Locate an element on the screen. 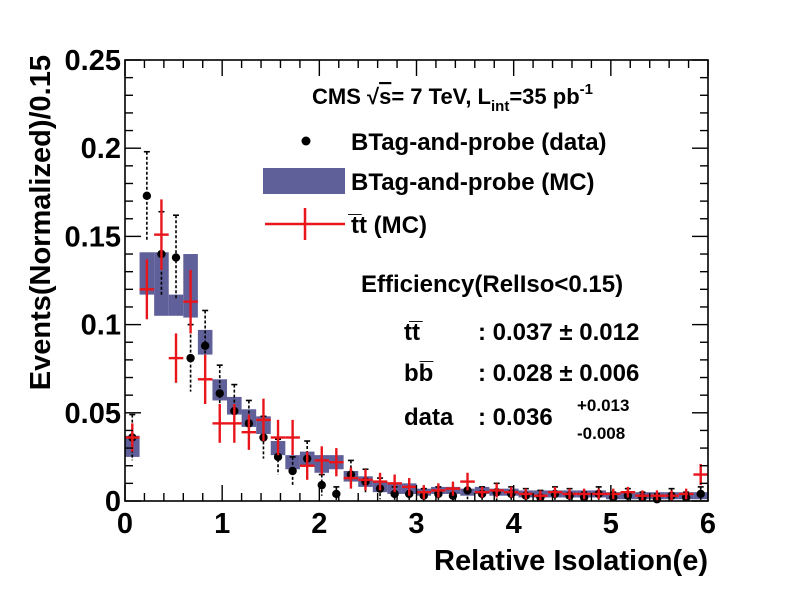  y-tick-label: 0.2 is located at coordinates (101, 149).